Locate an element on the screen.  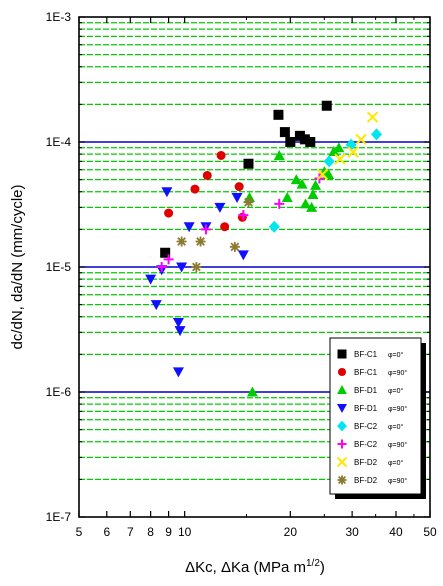
x-axis-label-superscript: 1/2 is located at coordinates (313, 563).